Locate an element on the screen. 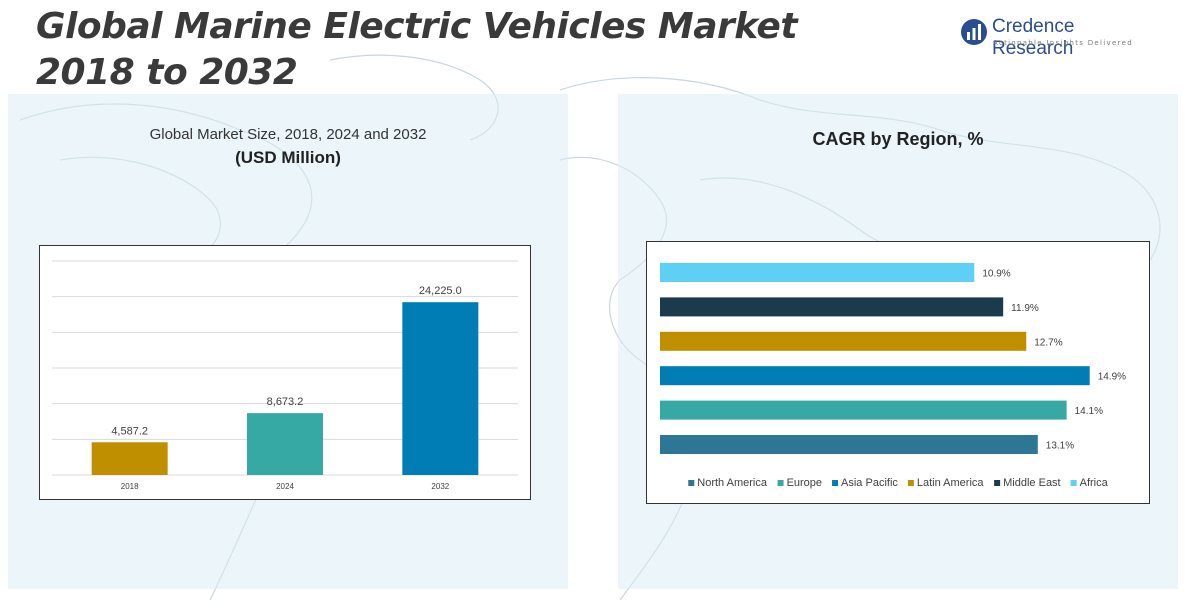 The height and width of the screenshot is (613, 1196). brand-chart-icon is located at coordinates (974, 32).